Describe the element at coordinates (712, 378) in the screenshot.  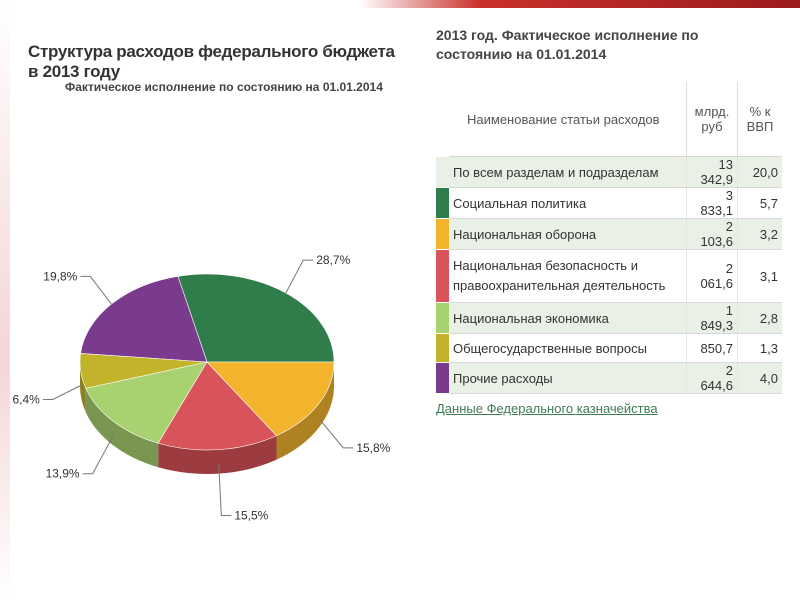
I see `row-amount: 2 644,6` at that location.